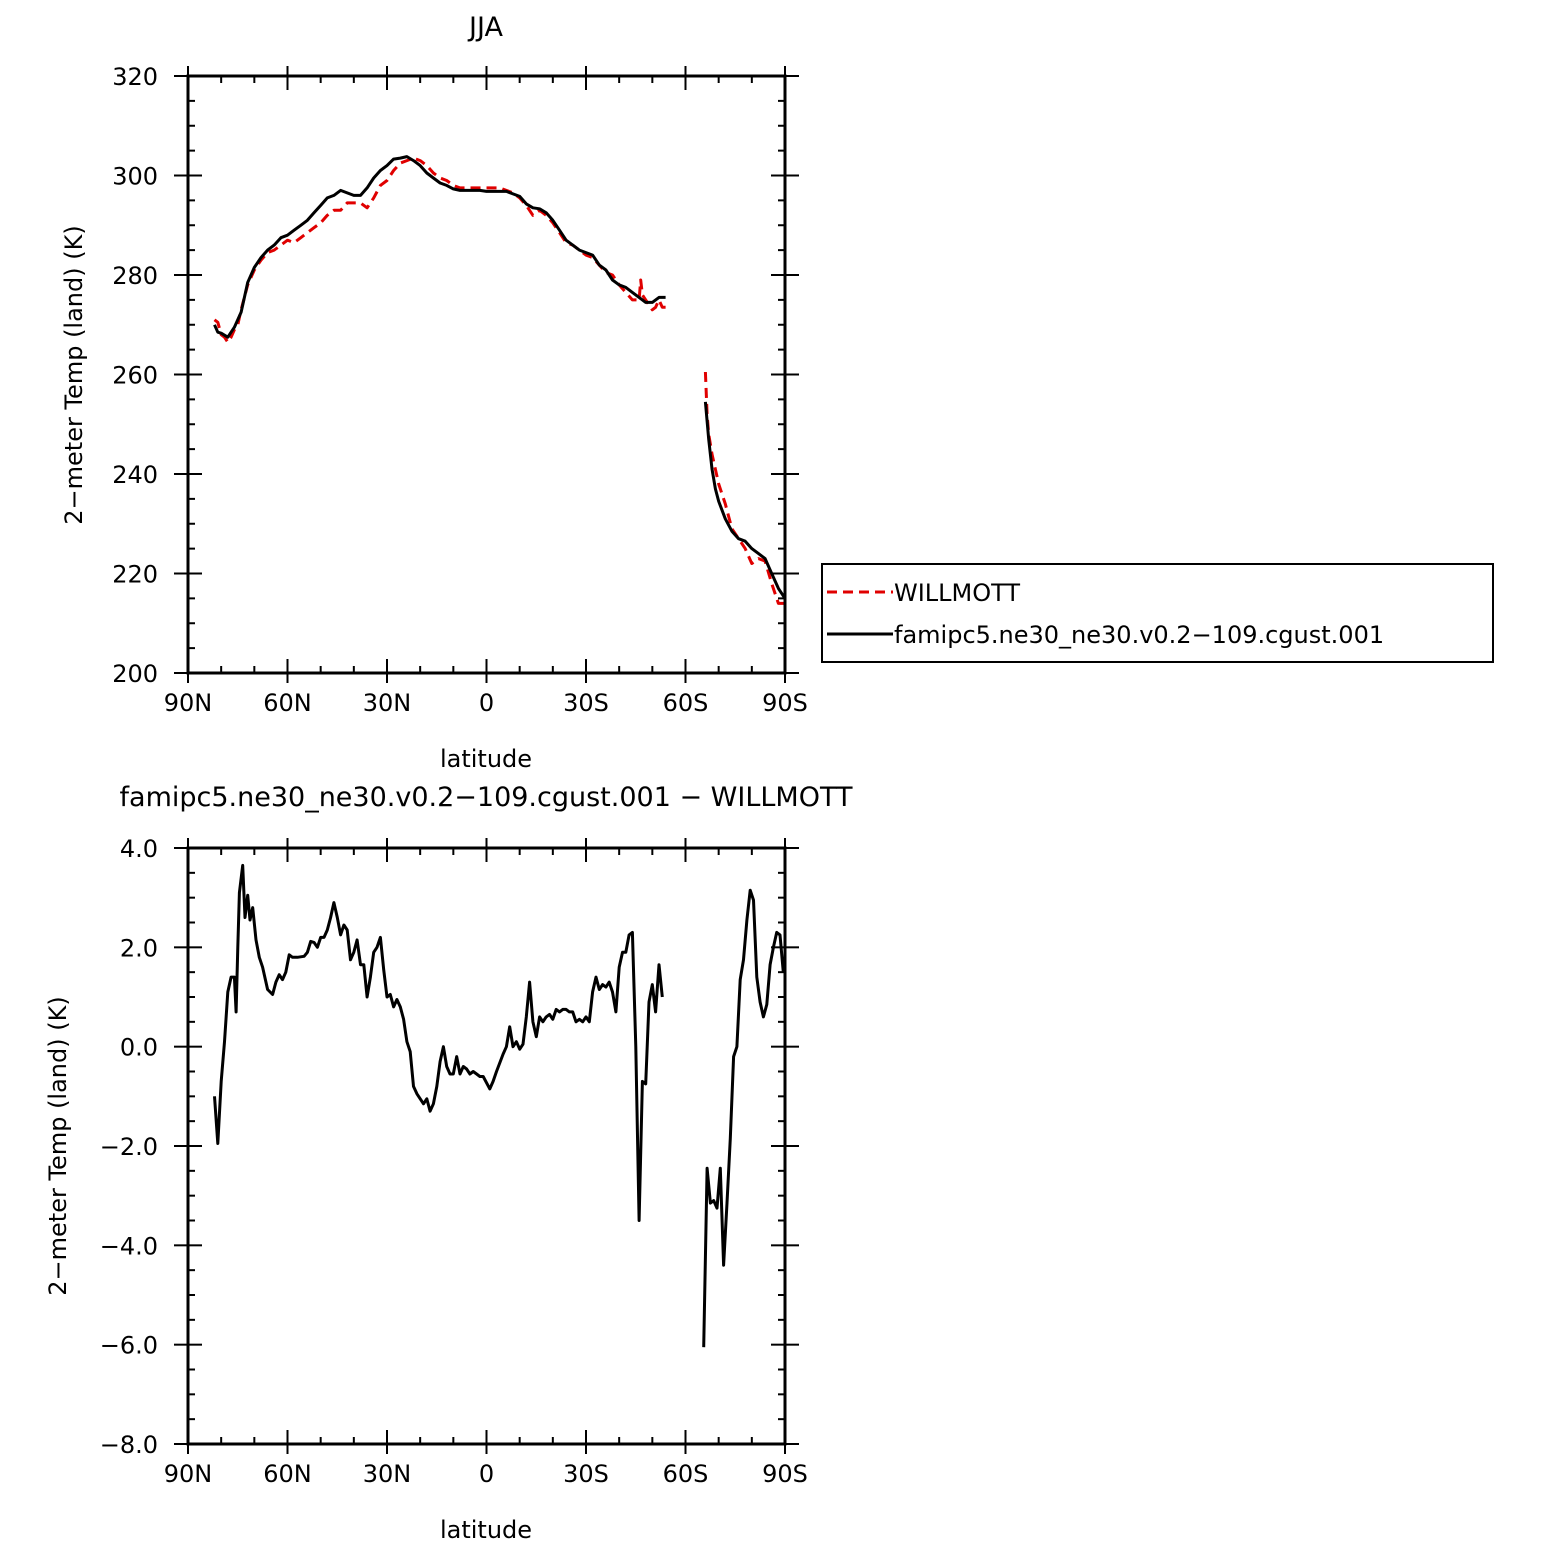  I want to click on top-y-tick-label: 220, so click(135, 575).